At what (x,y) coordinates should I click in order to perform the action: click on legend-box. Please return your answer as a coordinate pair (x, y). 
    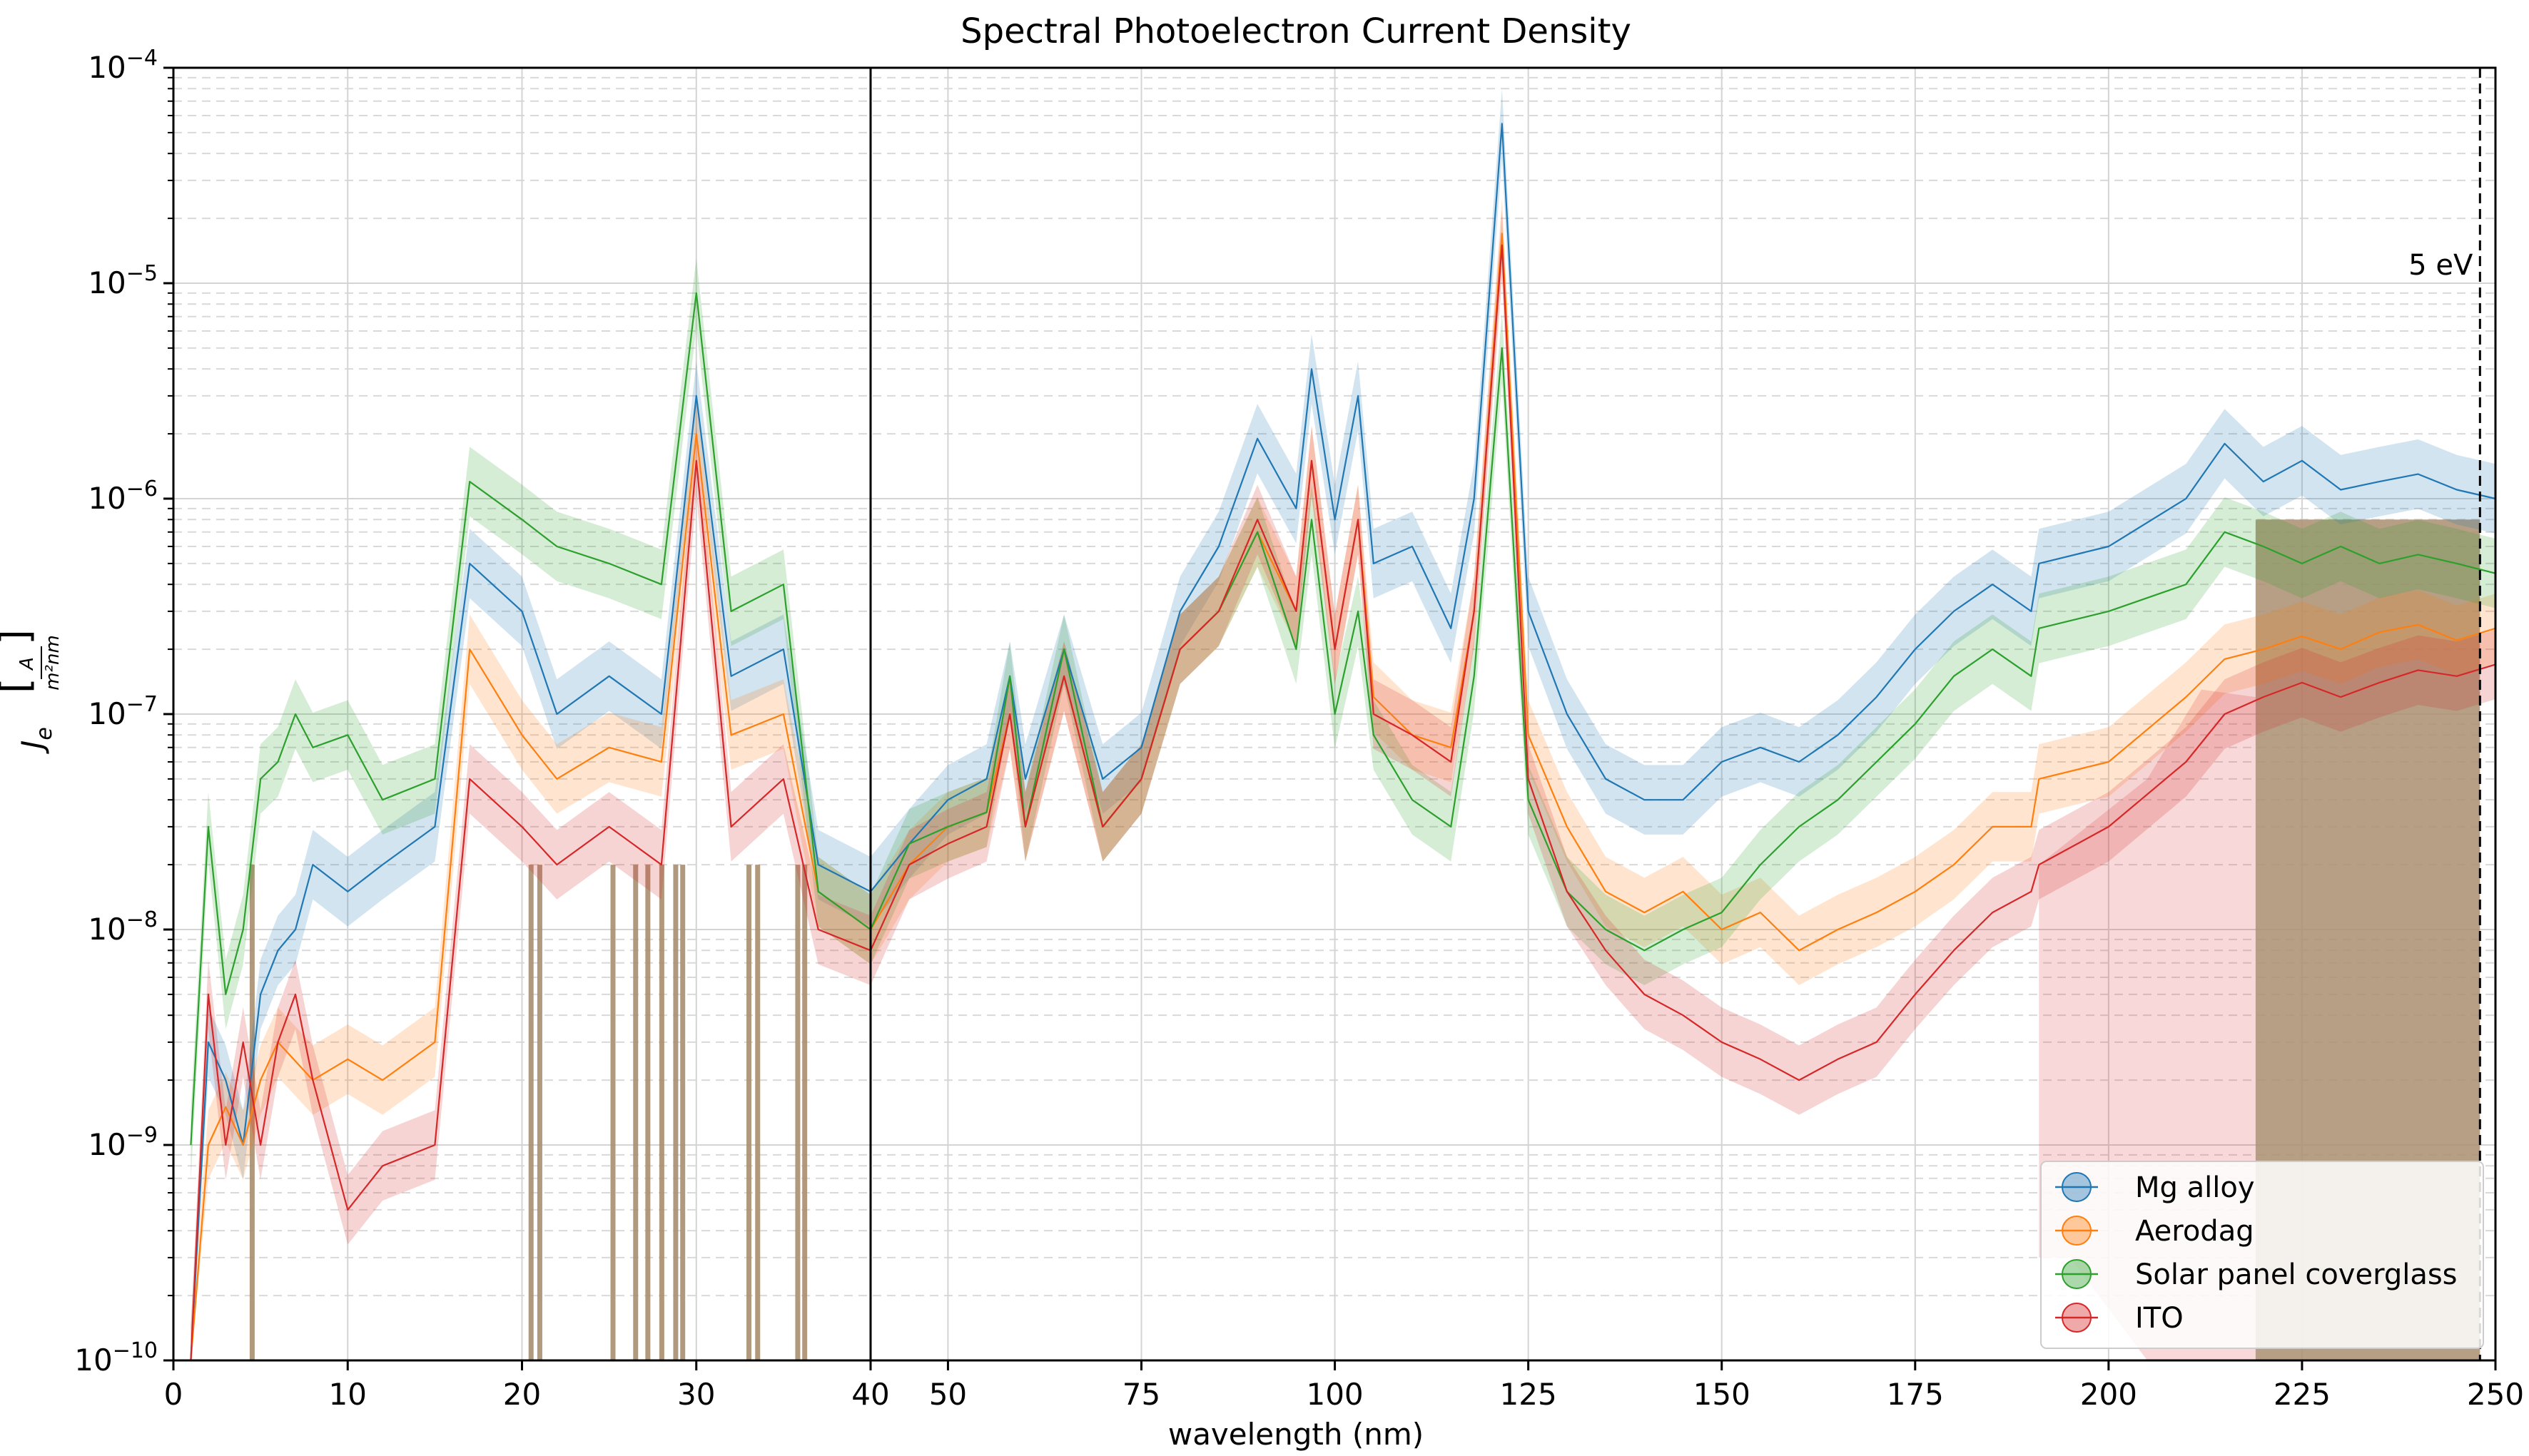
    Looking at the image, I should click on (2262, 1255).